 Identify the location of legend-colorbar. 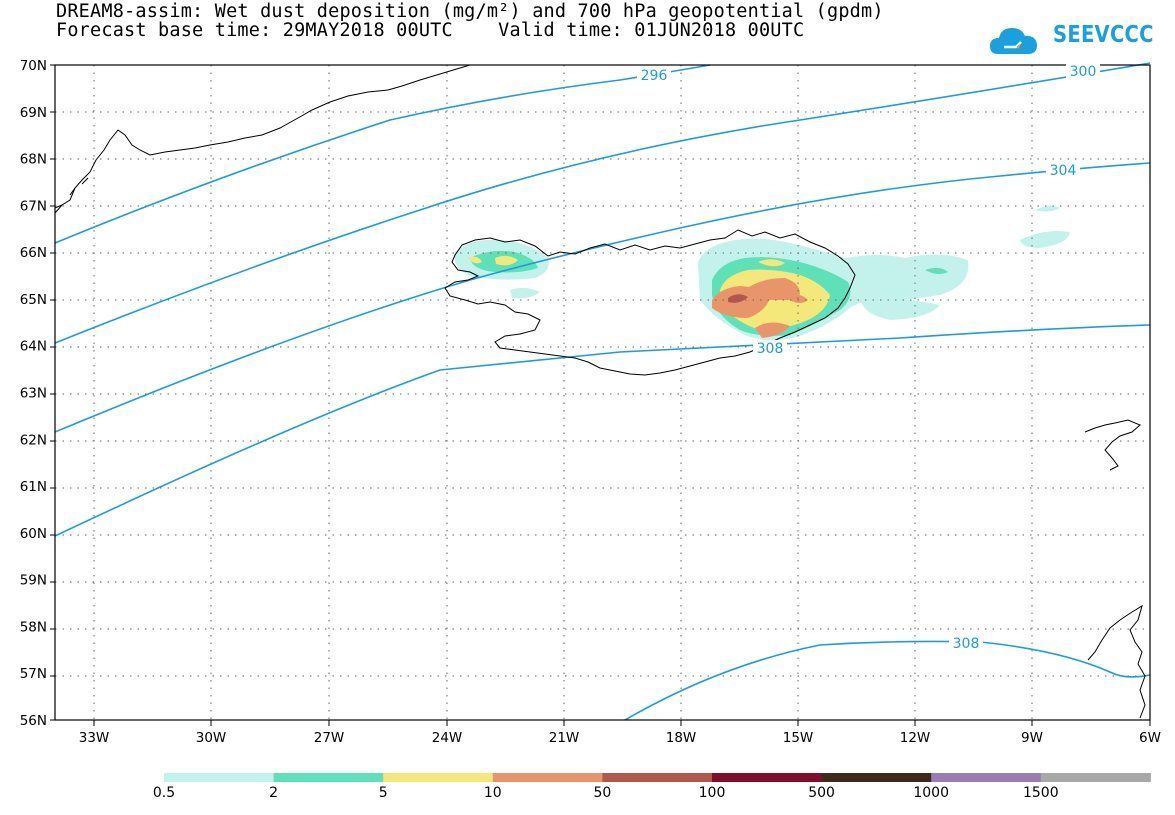
(657, 777).